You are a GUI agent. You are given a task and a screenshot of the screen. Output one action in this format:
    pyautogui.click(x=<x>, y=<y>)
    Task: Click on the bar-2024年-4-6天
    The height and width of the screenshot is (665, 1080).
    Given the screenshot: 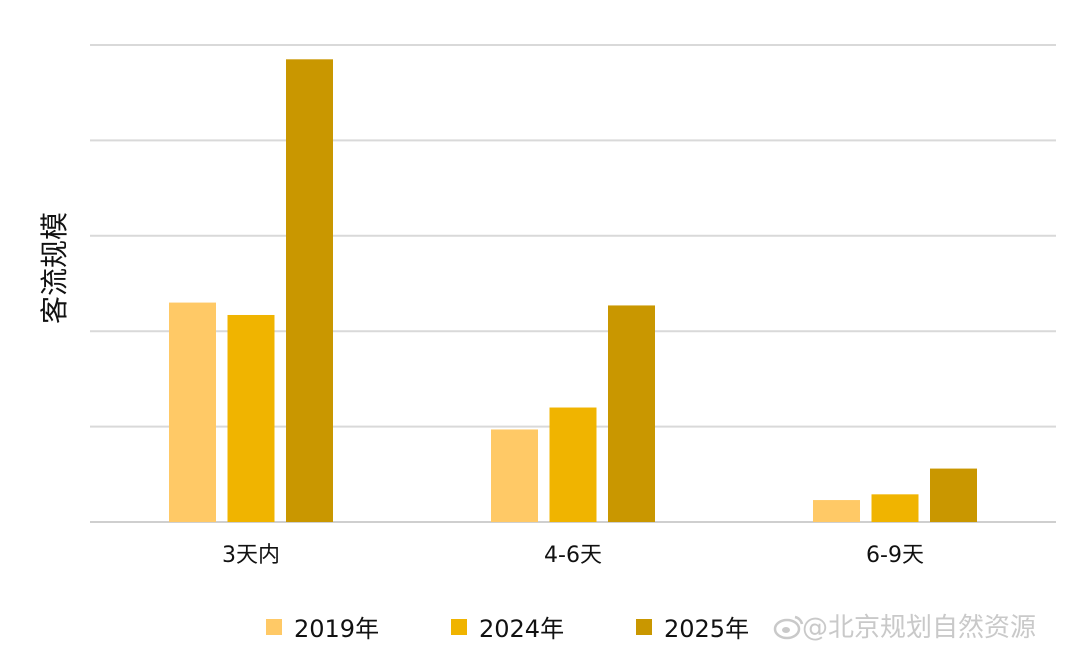 What is the action you would take?
    pyautogui.click(x=573, y=464)
    